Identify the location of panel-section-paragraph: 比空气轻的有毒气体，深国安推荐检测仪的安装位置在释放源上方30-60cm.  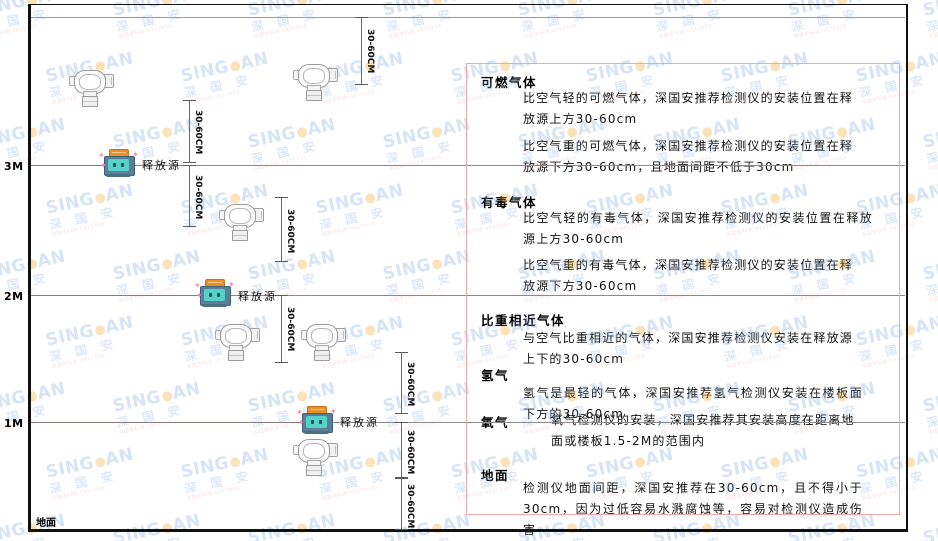
(698, 228).